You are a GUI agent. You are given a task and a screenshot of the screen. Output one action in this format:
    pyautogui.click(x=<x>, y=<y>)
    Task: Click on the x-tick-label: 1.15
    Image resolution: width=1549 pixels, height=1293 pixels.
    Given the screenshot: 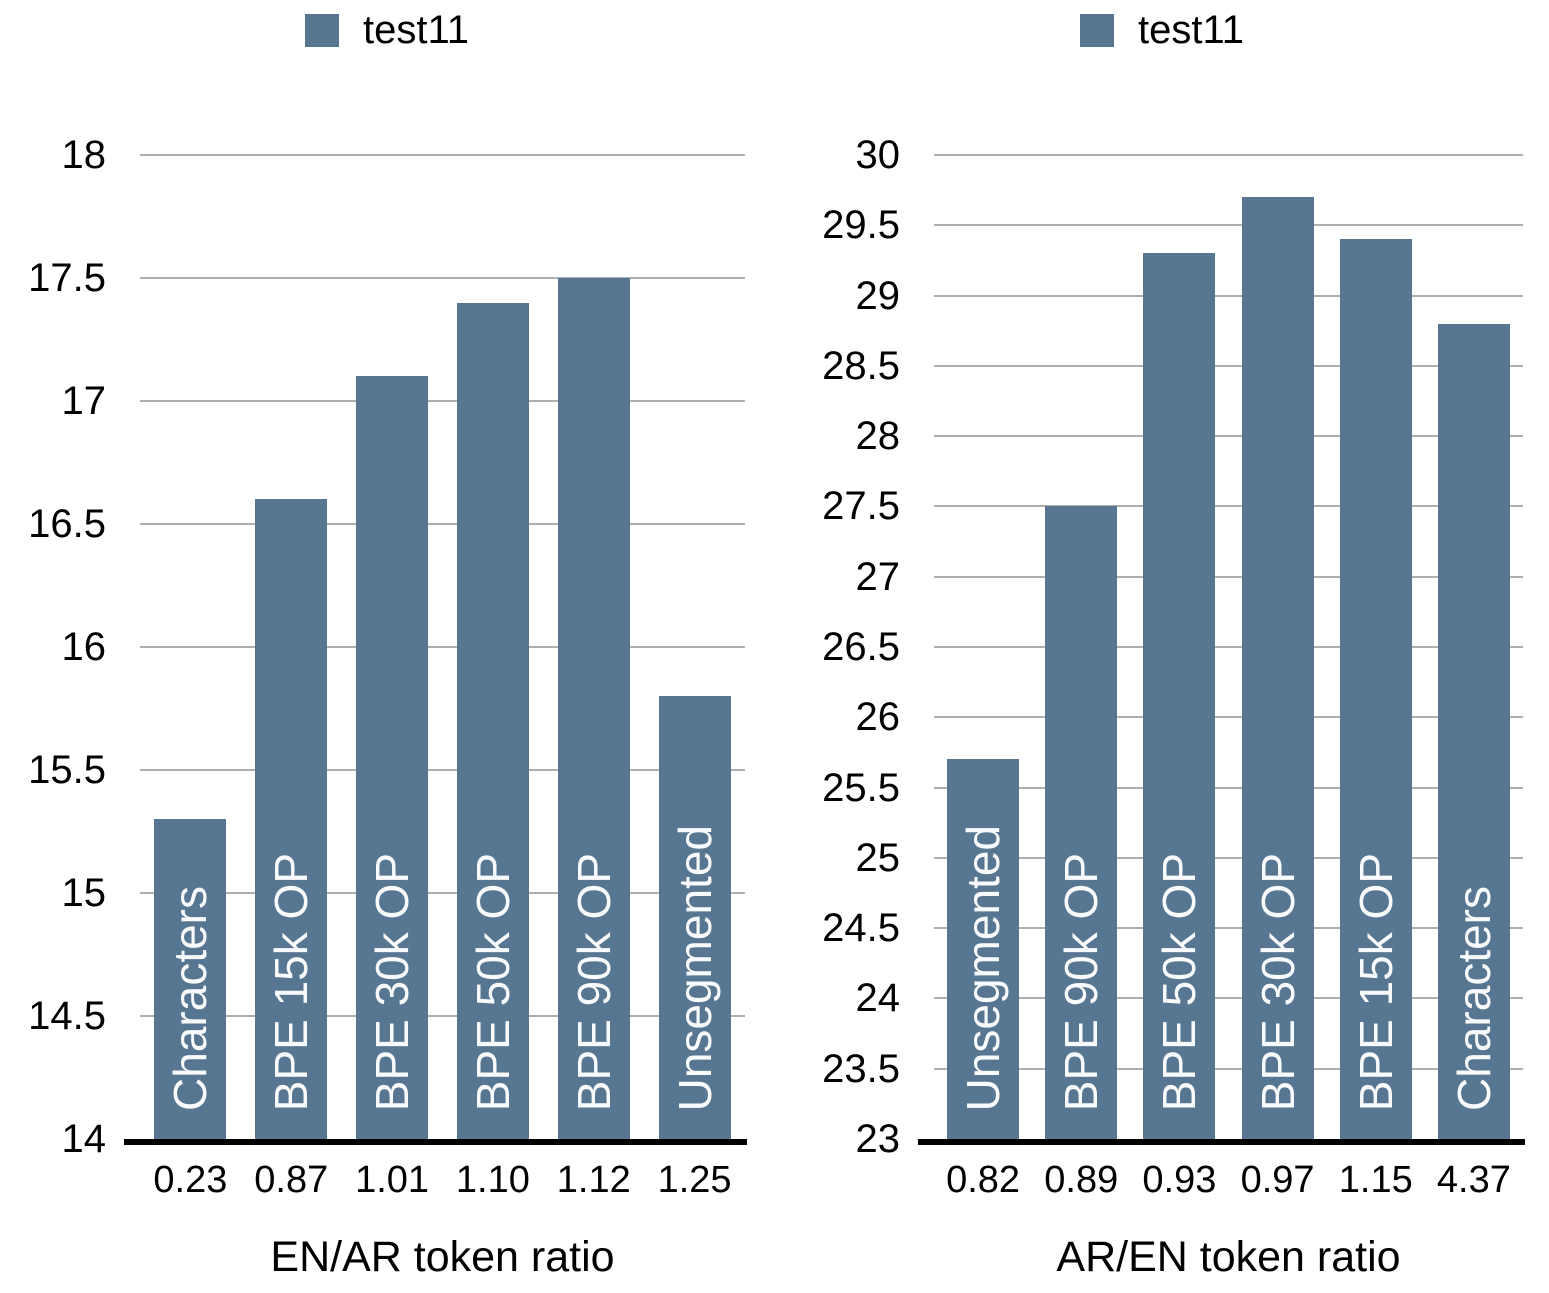 What is the action you would take?
    pyautogui.click(x=1375, y=1180)
    